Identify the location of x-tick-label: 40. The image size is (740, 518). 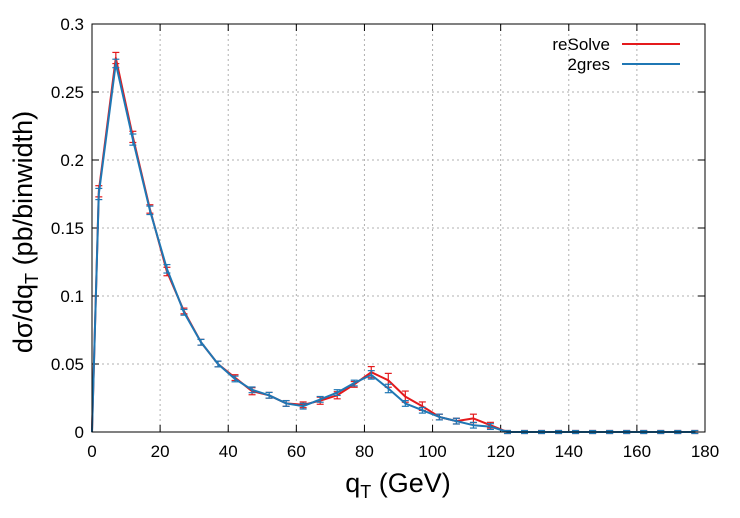
(228, 451).